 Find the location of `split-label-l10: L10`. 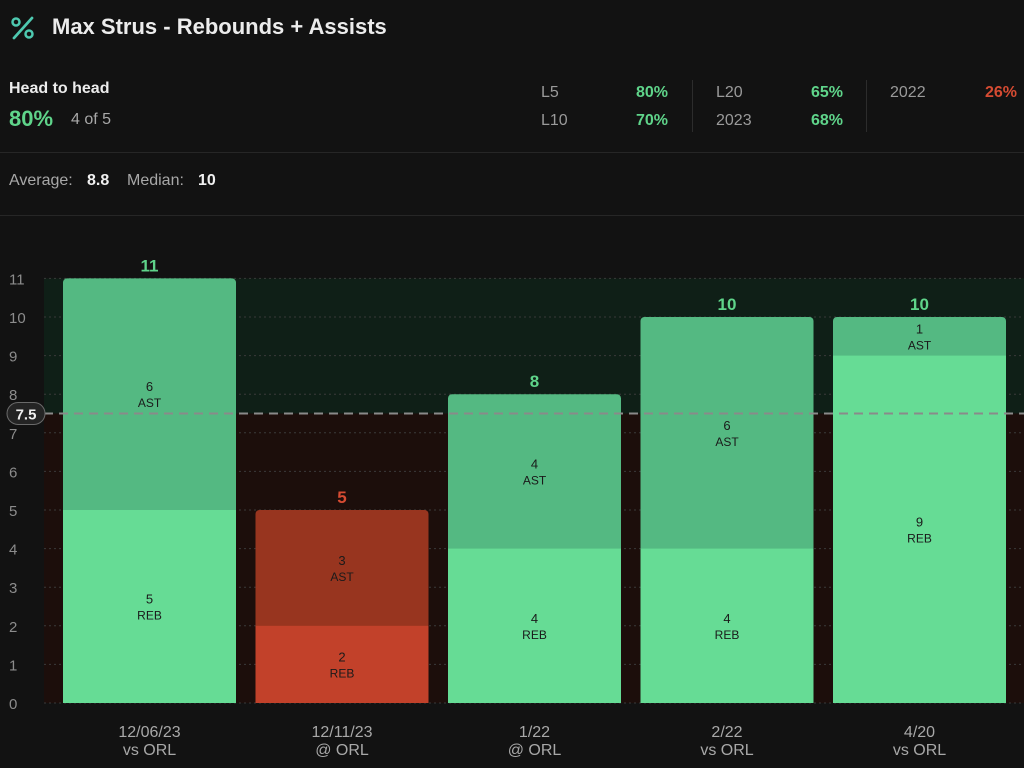

split-label-l10: L10 is located at coordinates (554, 120).